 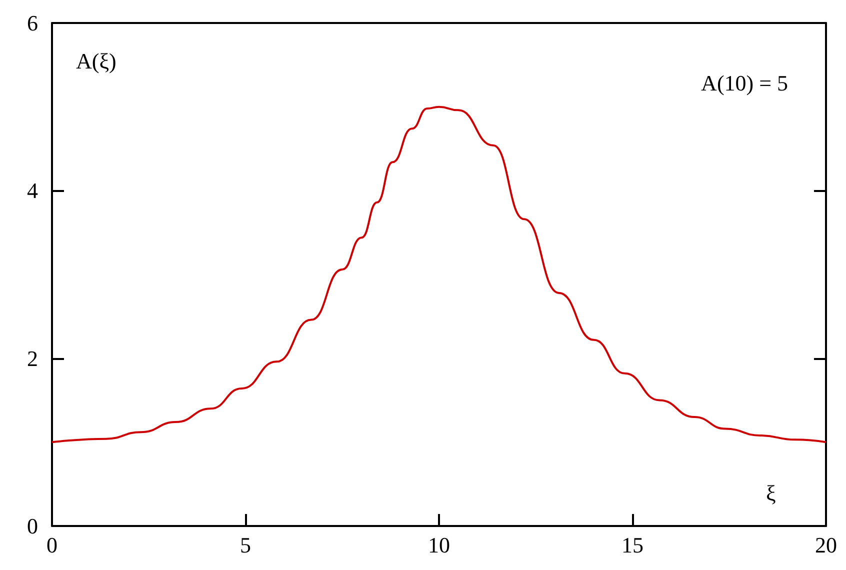 I want to click on x-tick-label: 10, so click(x=439, y=545).